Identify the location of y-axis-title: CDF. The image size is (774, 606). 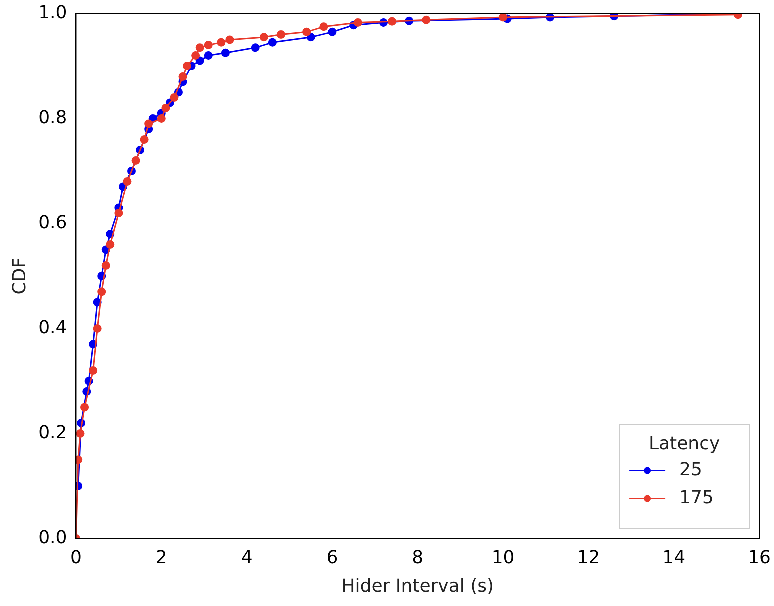
(19, 276).